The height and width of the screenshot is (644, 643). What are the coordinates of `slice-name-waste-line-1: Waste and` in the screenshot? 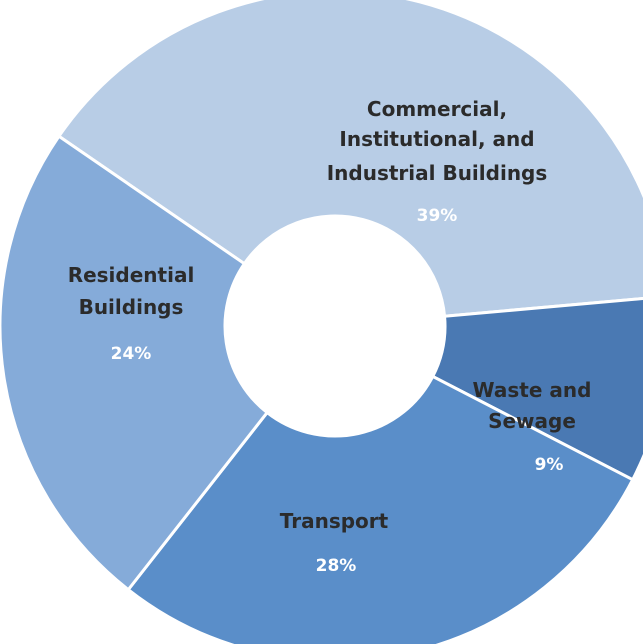 It's located at (532, 390).